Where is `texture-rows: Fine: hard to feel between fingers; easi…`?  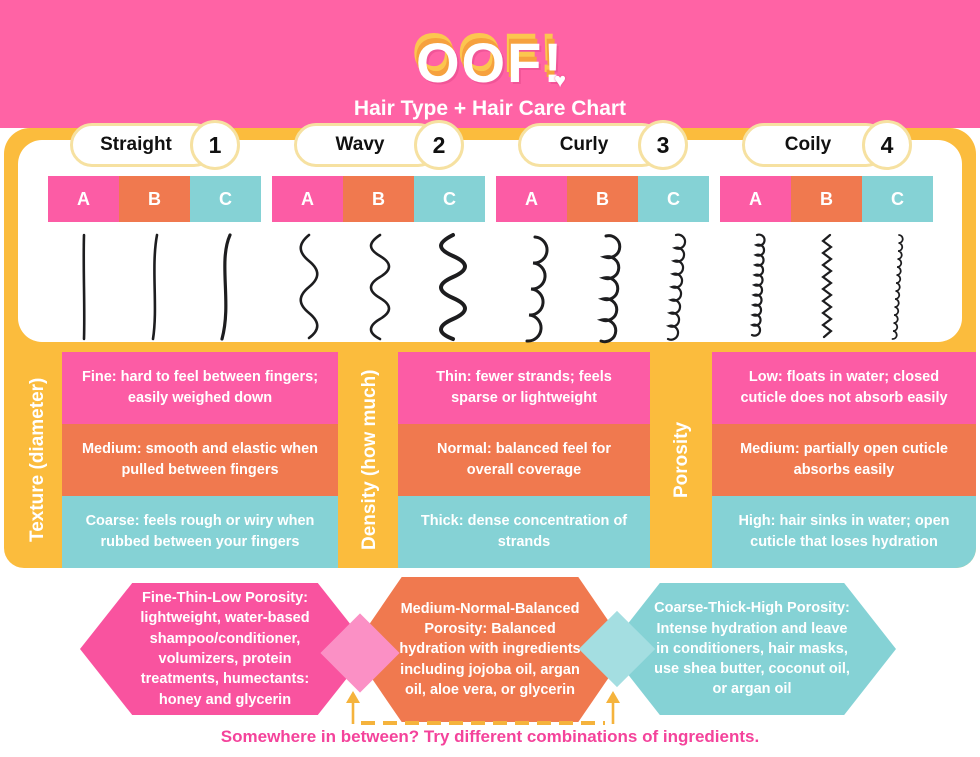
texture-rows: Fine: hard to feel between fingers; easi… is located at coordinates (200, 460).